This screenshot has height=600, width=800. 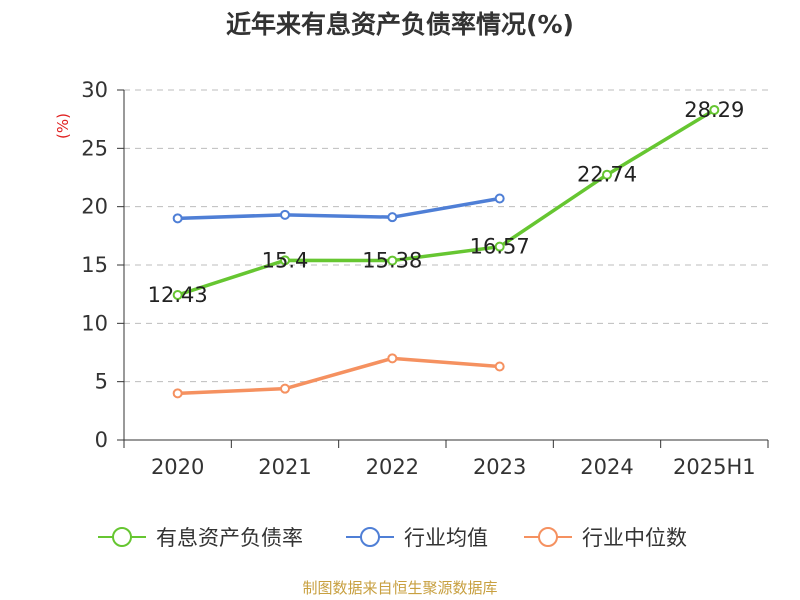 What do you see at coordinates (94, 90) in the screenshot?
I see `y-tick-label: 30` at bounding box center [94, 90].